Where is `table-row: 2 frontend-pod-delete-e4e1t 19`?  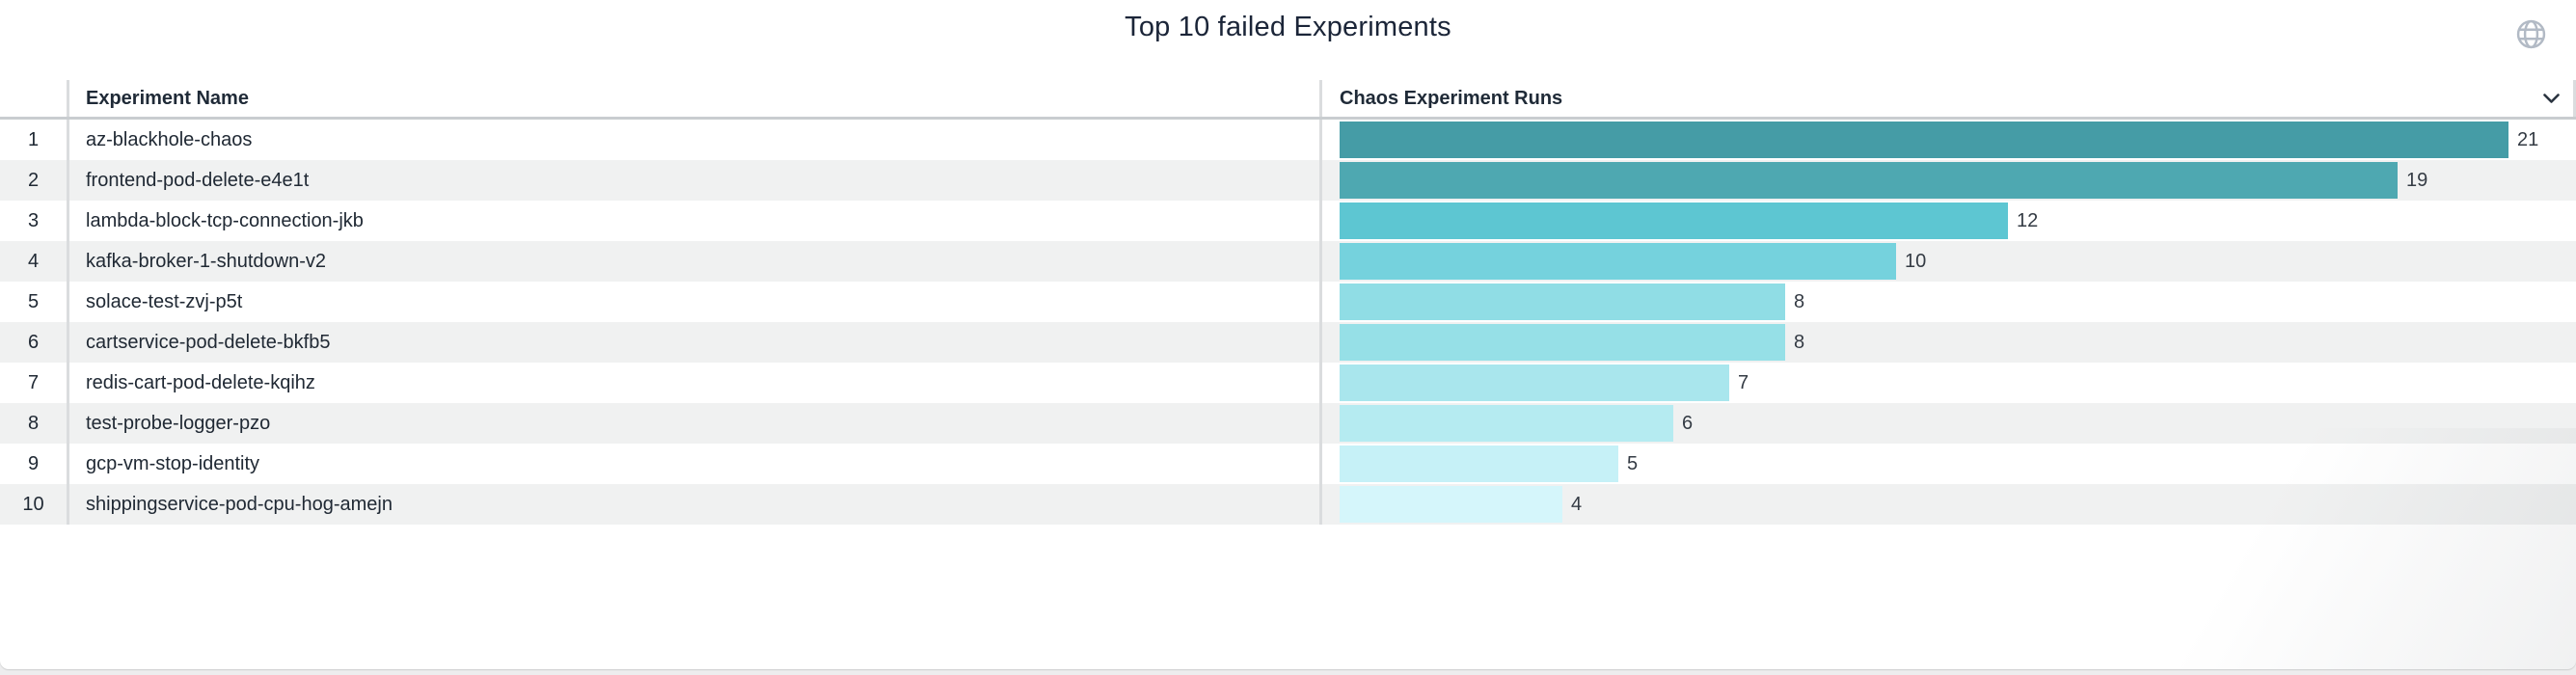
table-row: 2 frontend-pod-delete-e4e1t 19 is located at coordinates (1288, 180).